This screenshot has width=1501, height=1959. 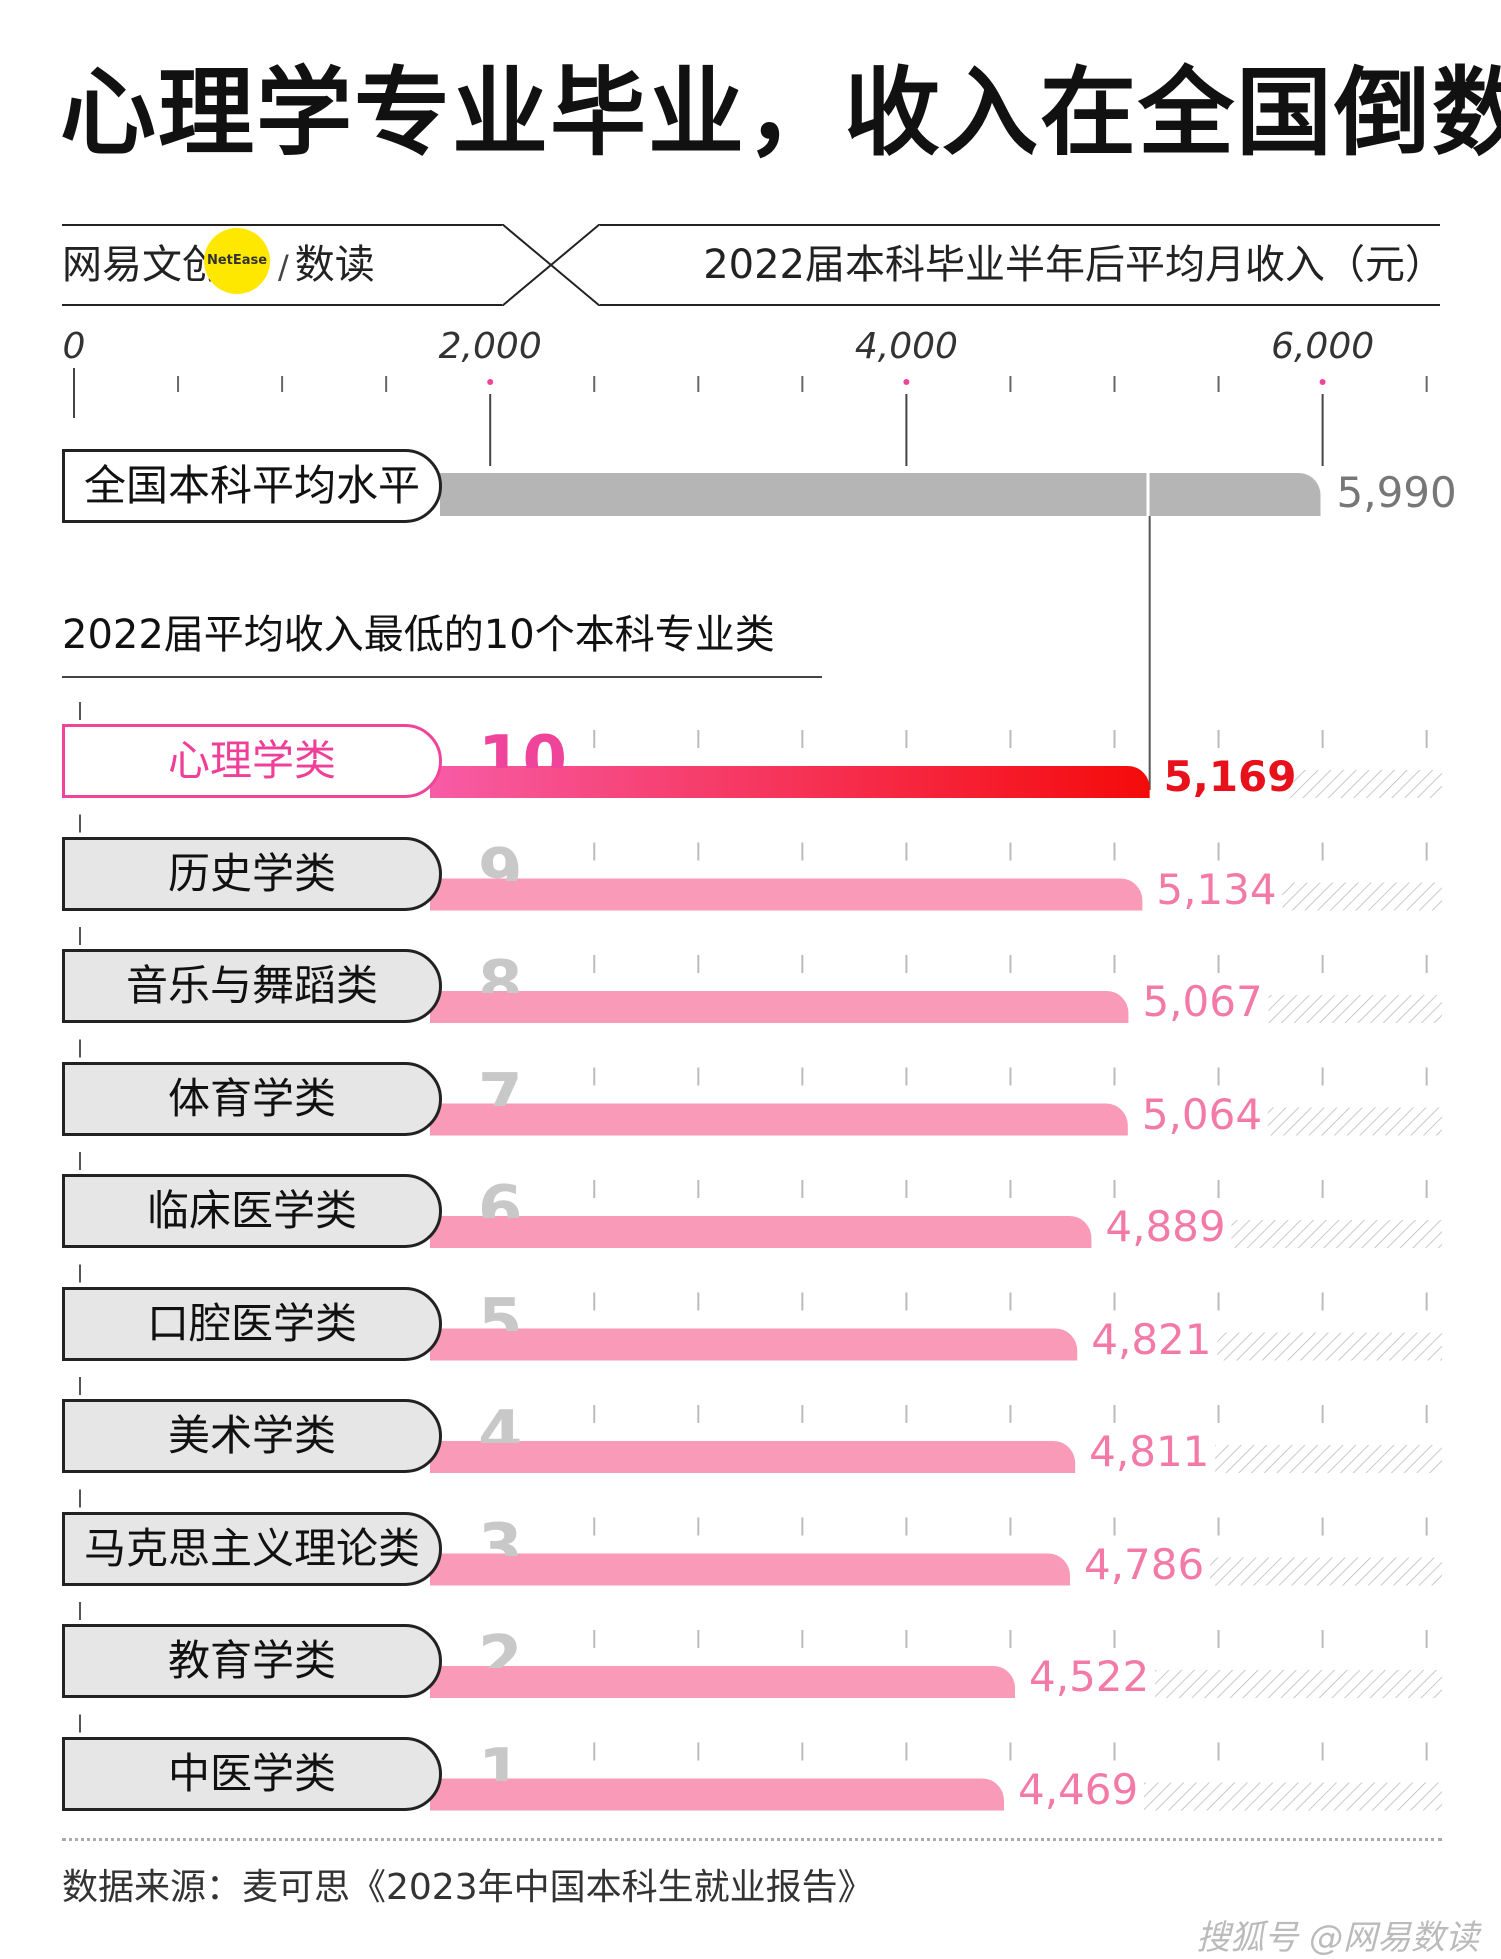 I want to click on brand-sub: 数读, so click(x=334, y=265).